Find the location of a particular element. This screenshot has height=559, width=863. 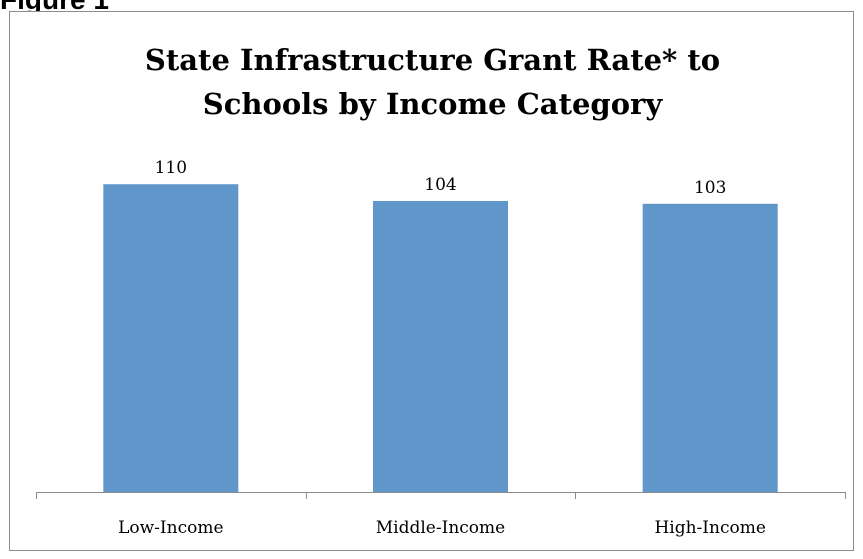

data-label-middle-income: 104 is located at coordinates (440, 185).